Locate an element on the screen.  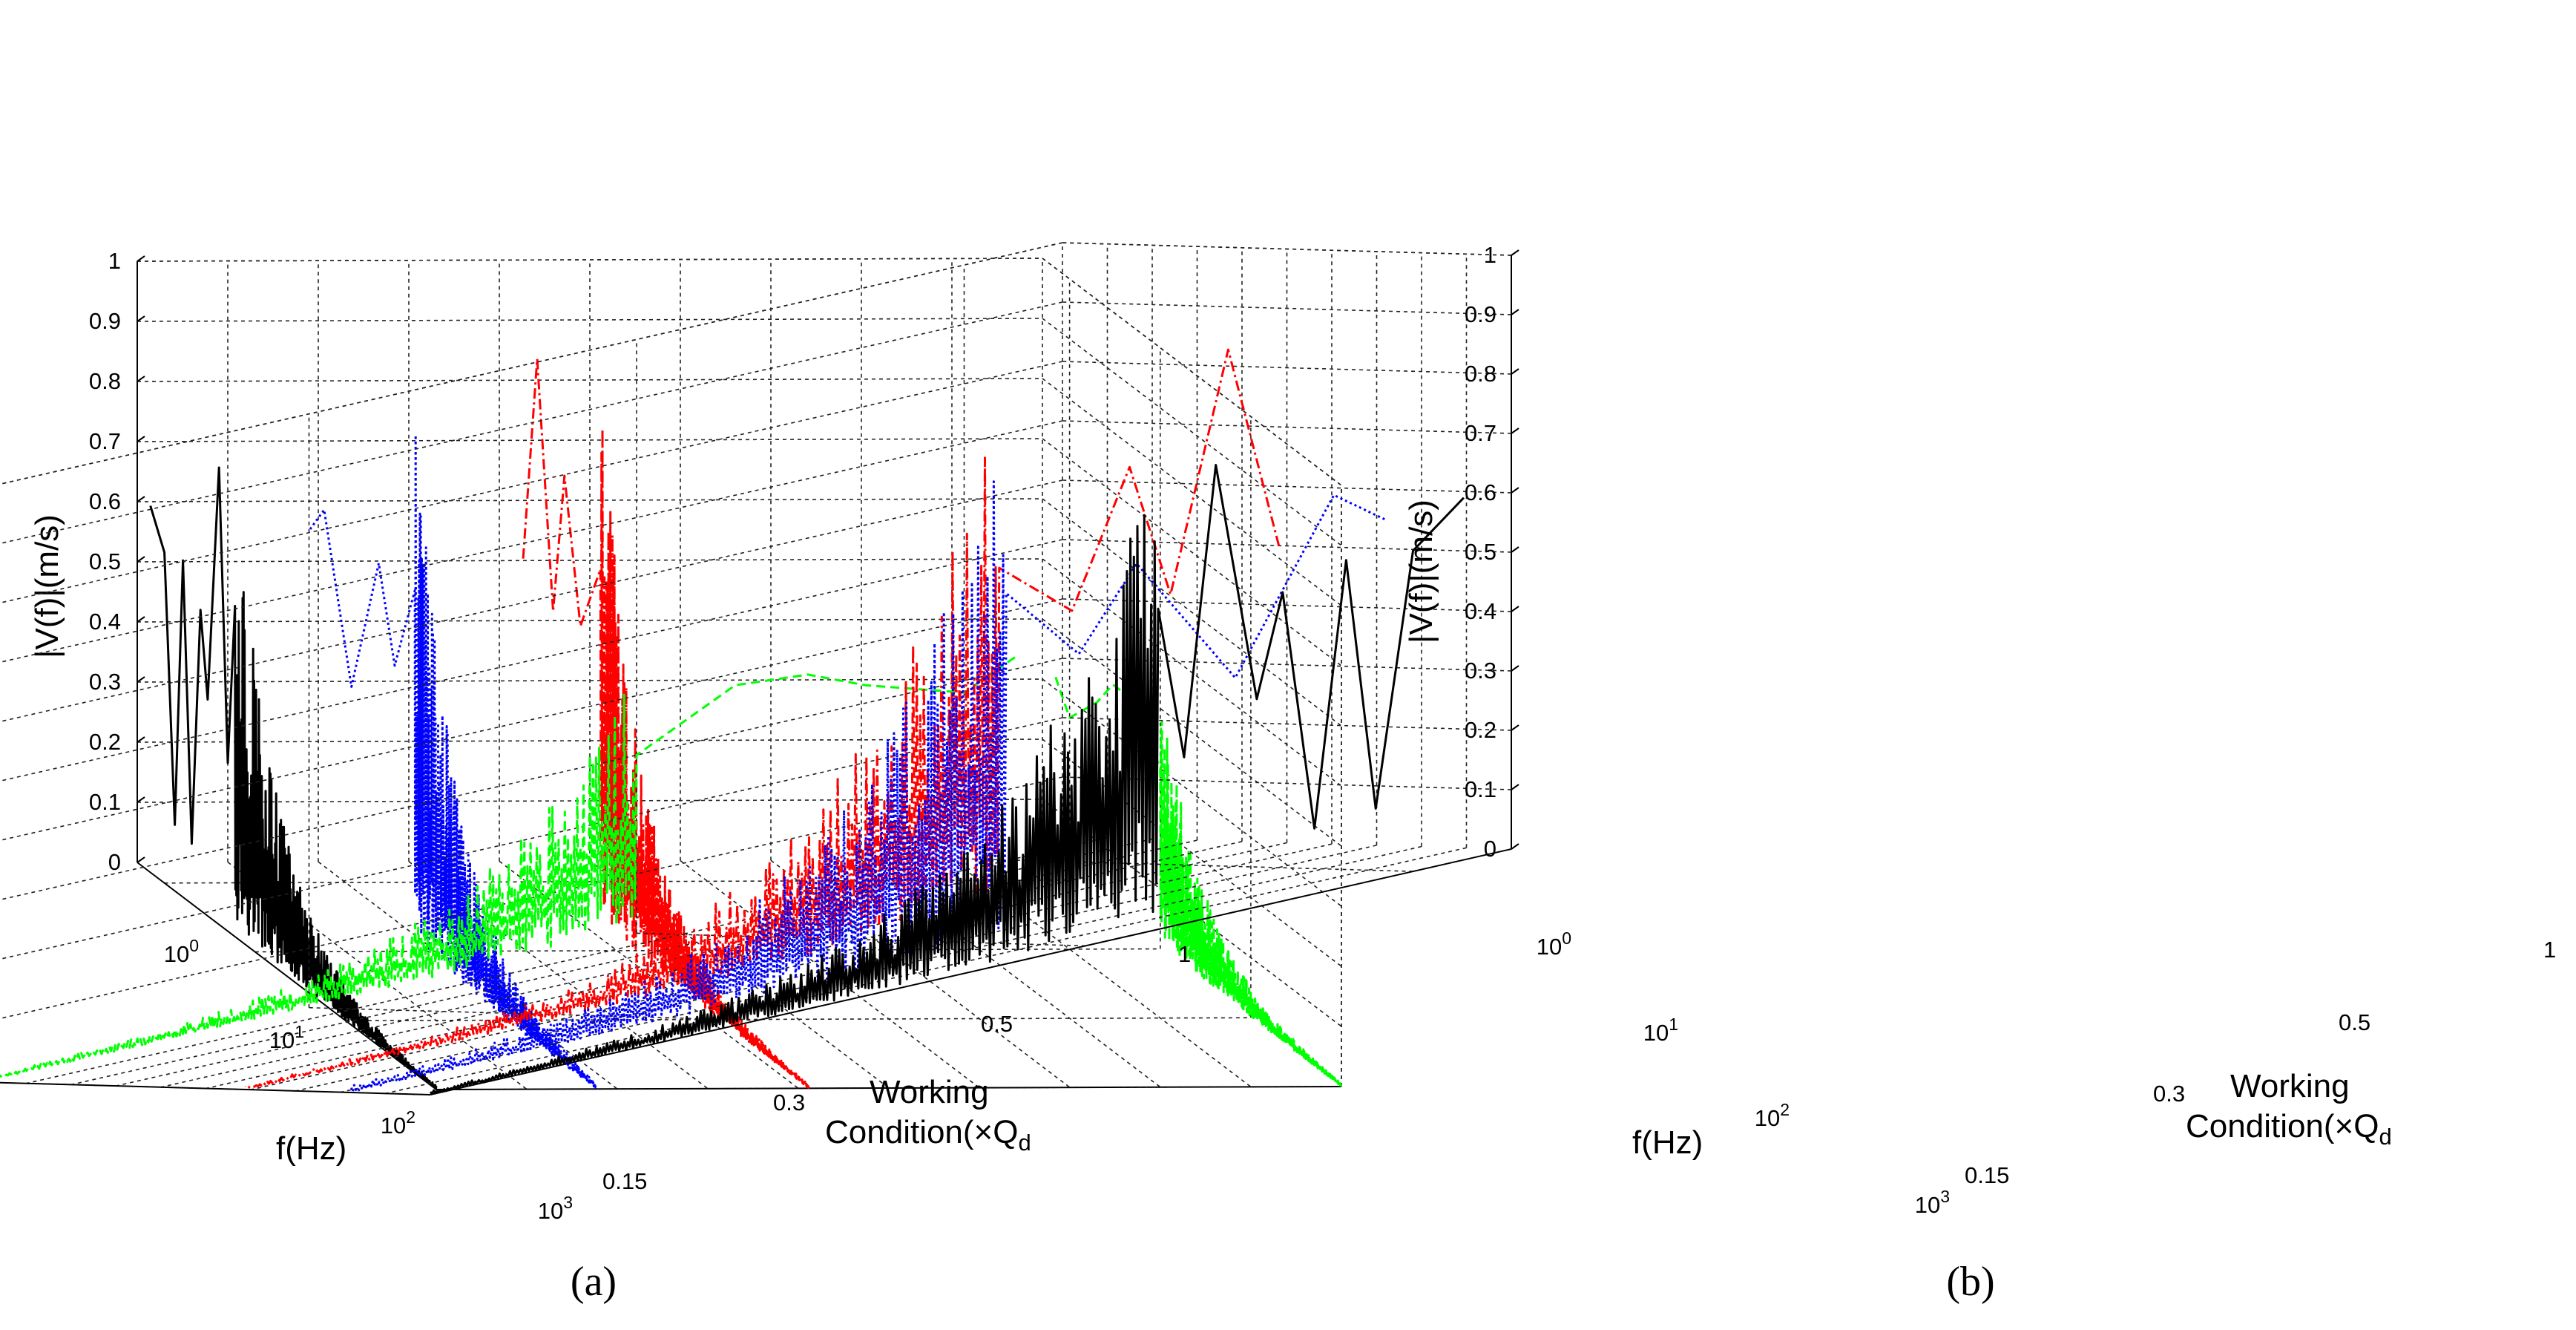
z-tick-label: 0.1 is located at coordinates (1480, 789).